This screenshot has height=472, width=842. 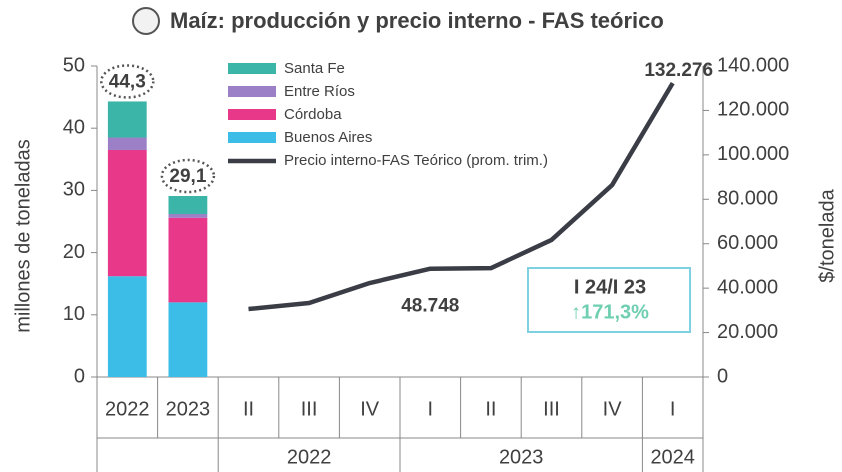 I want to click on line-value-label: 132.276, so click(x=678, y=70).